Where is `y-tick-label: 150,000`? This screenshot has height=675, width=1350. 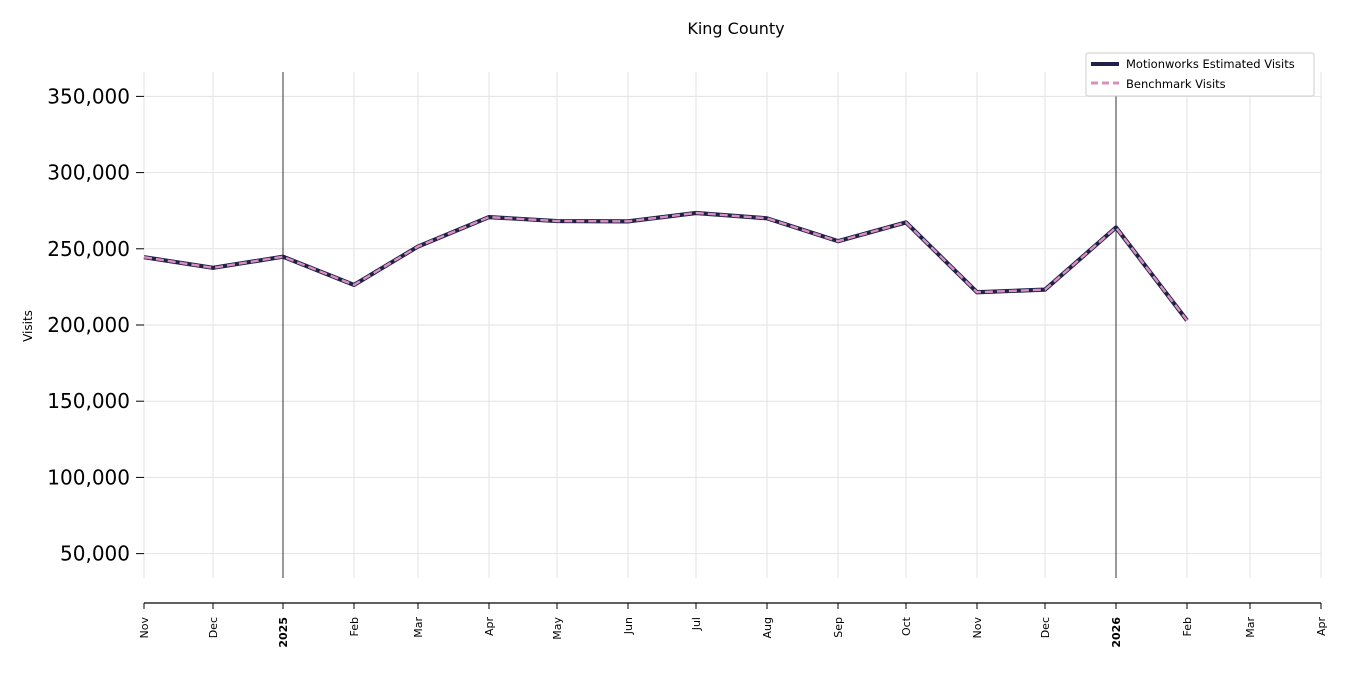
y-tick-label: 150,000 is located at coordinates (88, 401).